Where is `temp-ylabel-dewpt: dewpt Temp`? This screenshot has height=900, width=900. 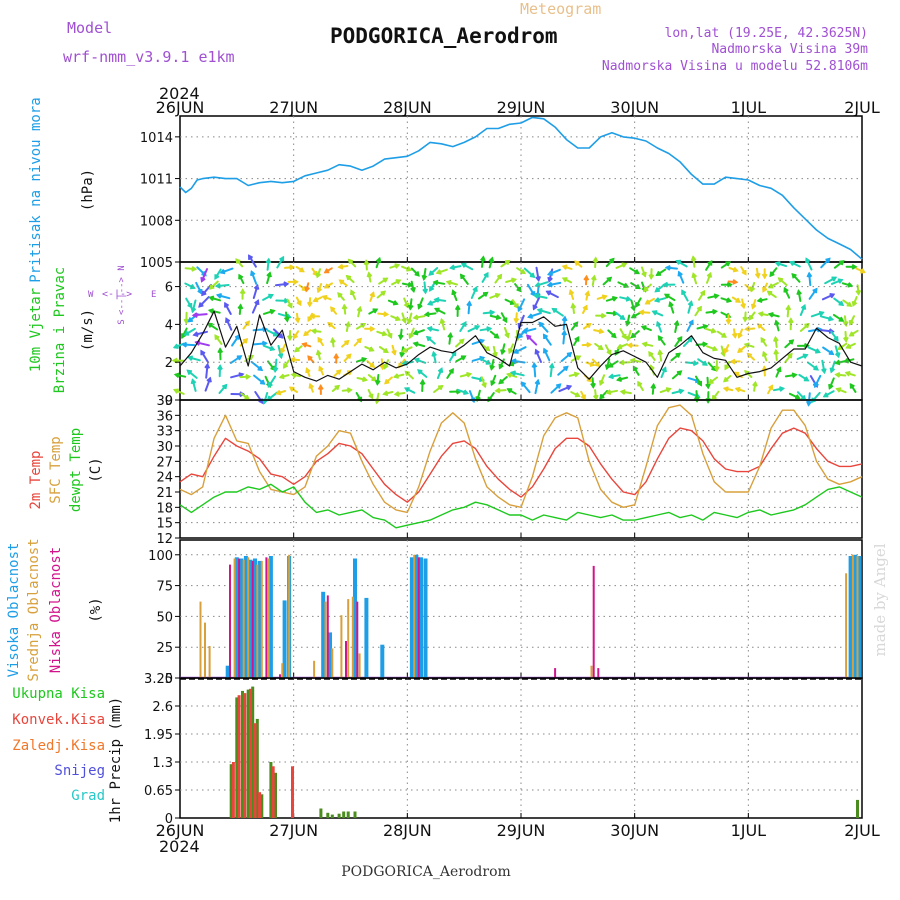
temp-ylabel-dewpt: dewpt Temp is located at coordinates (76, 470).